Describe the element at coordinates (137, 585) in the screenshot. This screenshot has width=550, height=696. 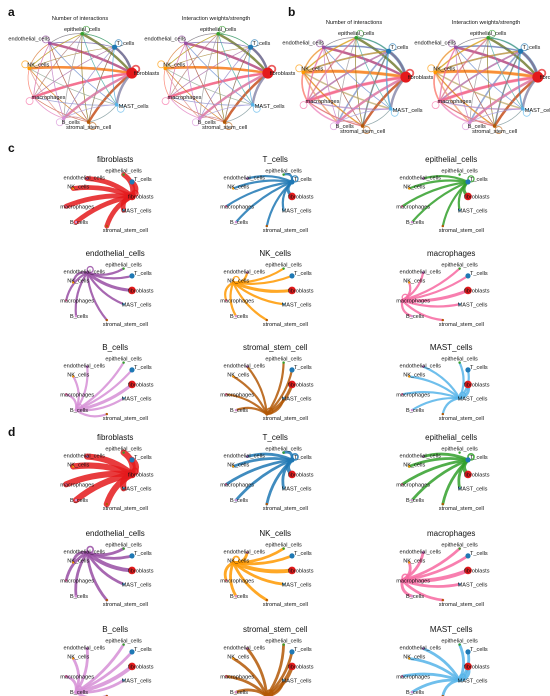
I see `panel-d-endothelial_cells-label-MAST_cells: MAST_cells` at that location.